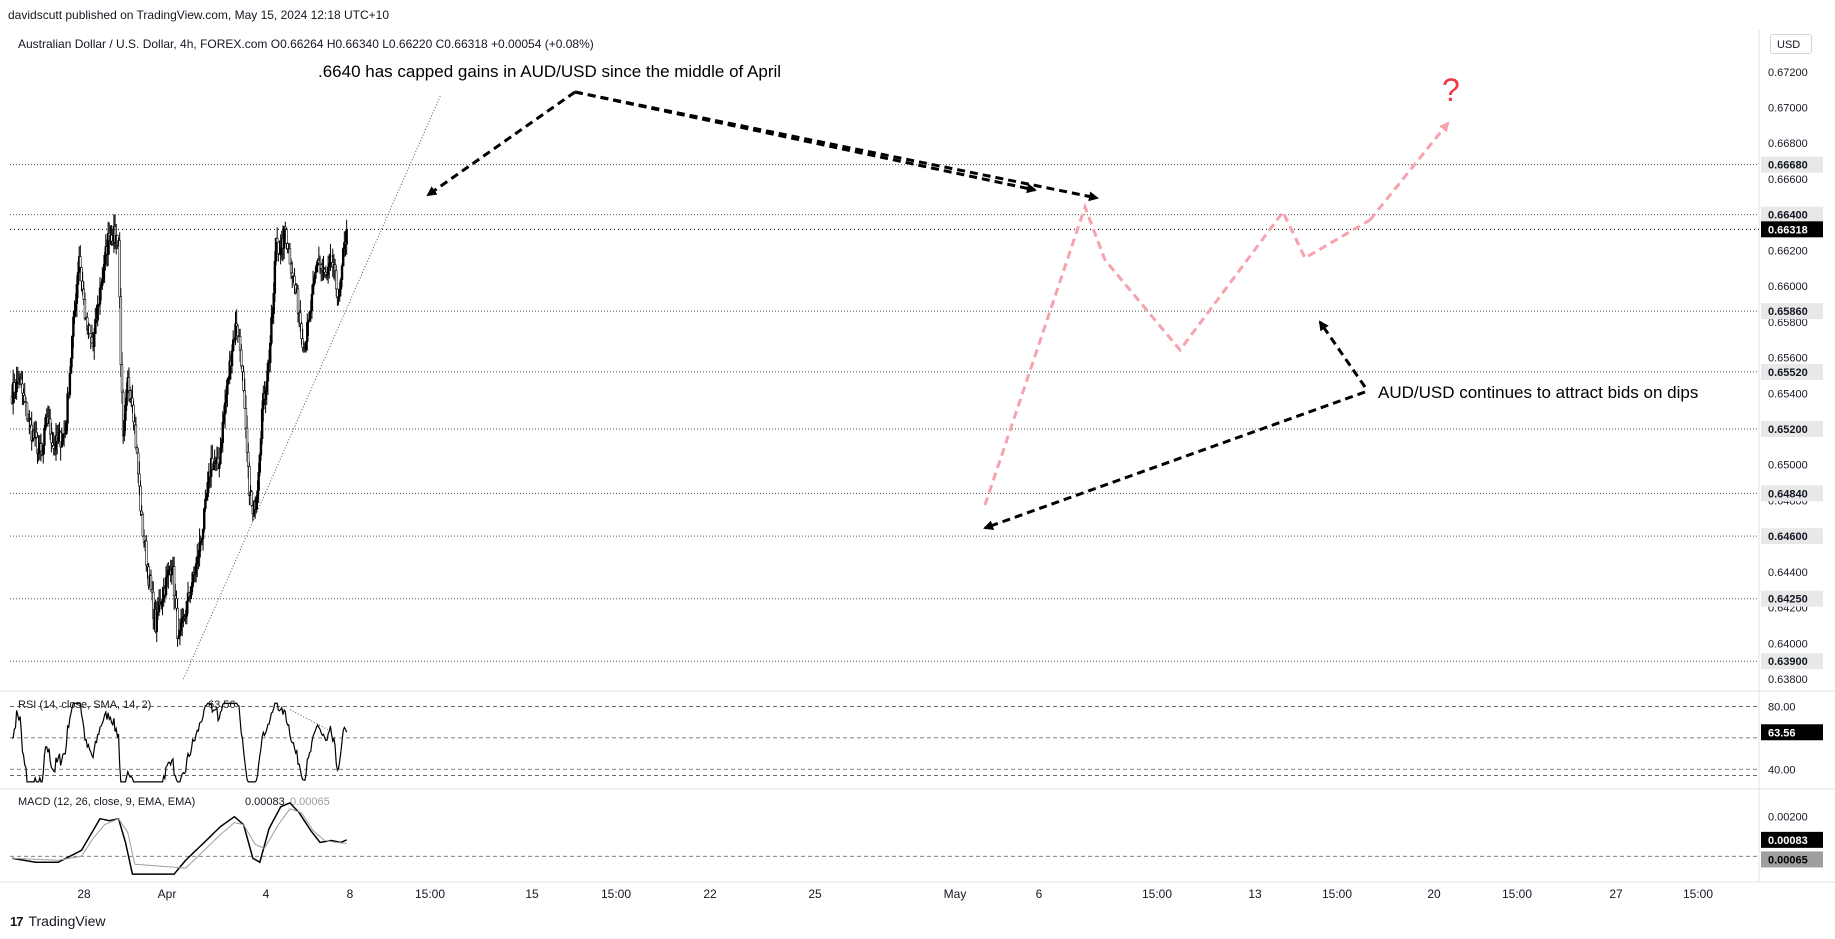 The width and height of the screenshot is (1835, 939). Describe the element at coordinates (1255, 894) in the screenshot. I see `time-axis-tick: 13` at that location.